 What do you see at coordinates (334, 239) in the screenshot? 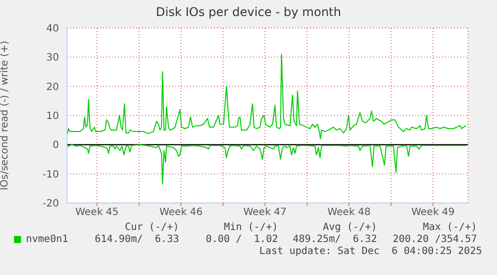
I see `text: 489.25m/ 6.32` at bounding box center [334, 239].